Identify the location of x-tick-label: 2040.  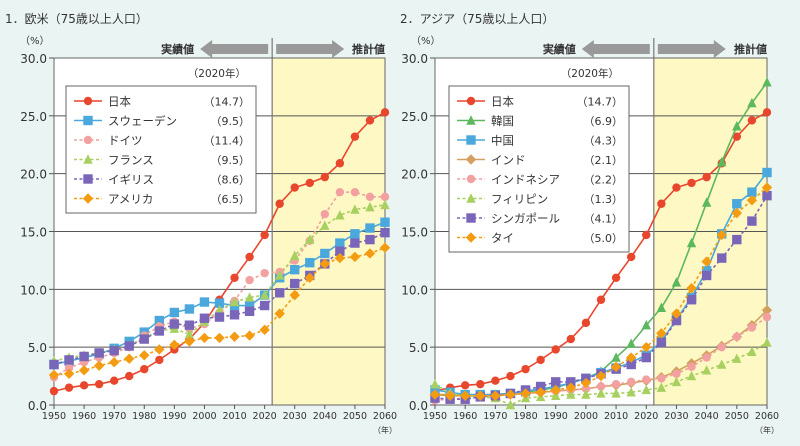
(325, 416).